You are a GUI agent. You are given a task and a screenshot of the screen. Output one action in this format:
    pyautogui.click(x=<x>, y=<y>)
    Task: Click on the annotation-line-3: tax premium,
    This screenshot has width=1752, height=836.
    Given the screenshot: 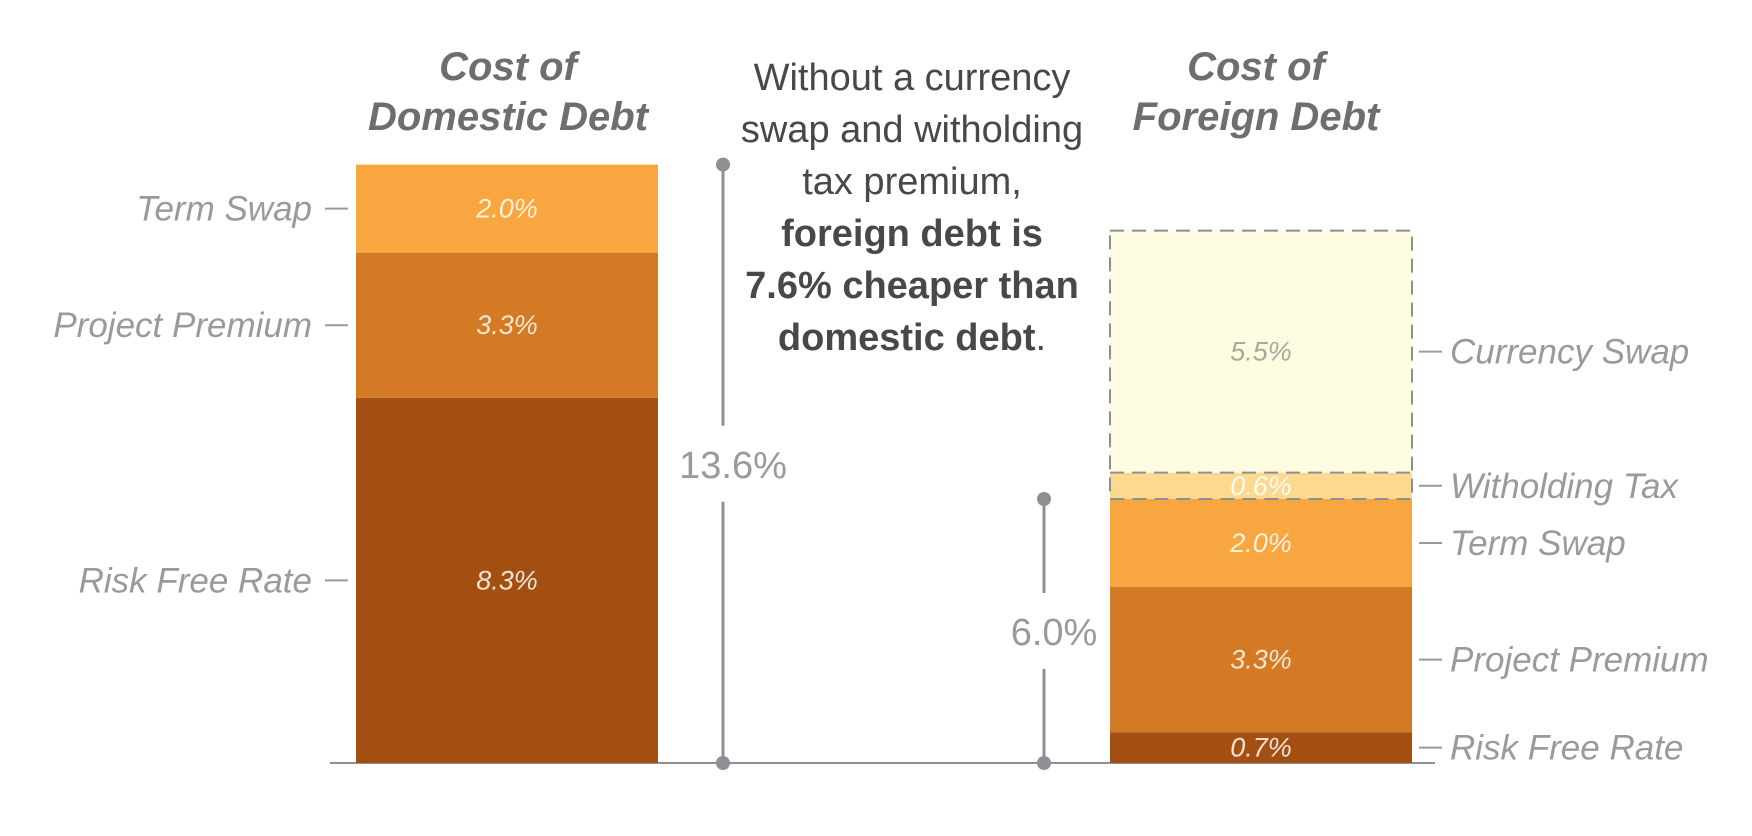 What is the action you would take?
    pyautogui.click(x=912, y=182)
    